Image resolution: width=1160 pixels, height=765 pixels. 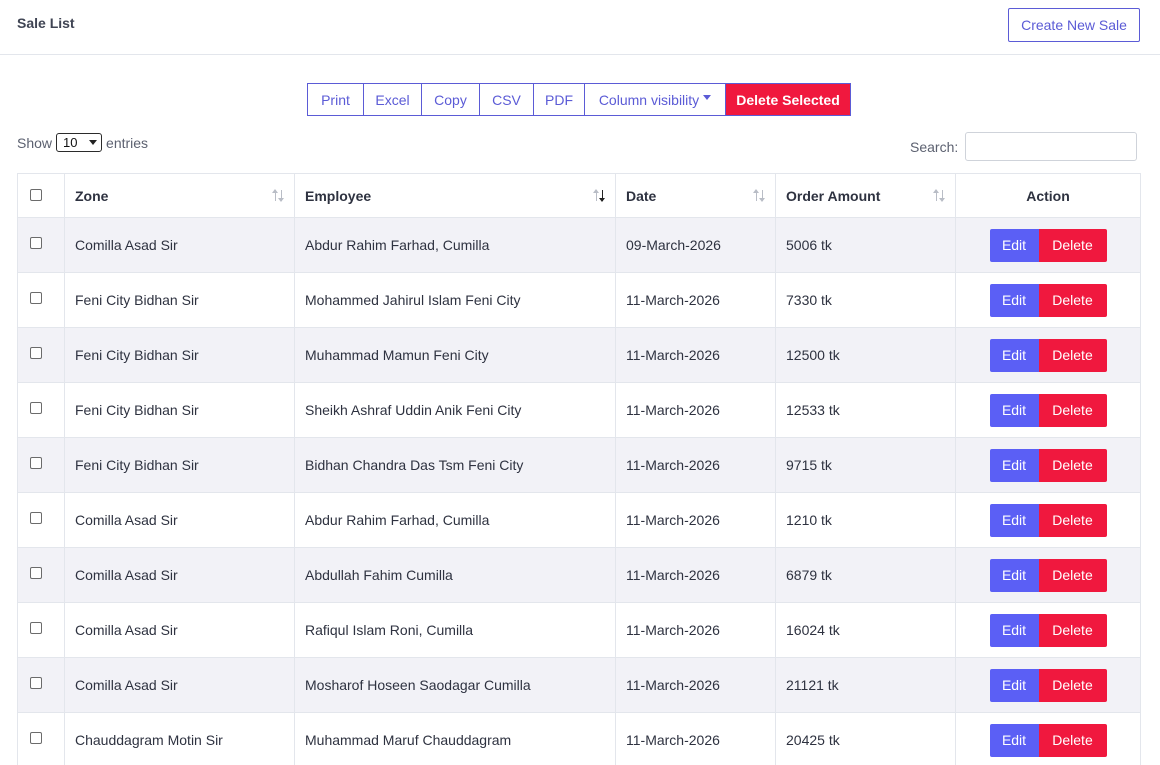 I want to click on date-cell: 09-March-2026, so click(x=695, y=245).